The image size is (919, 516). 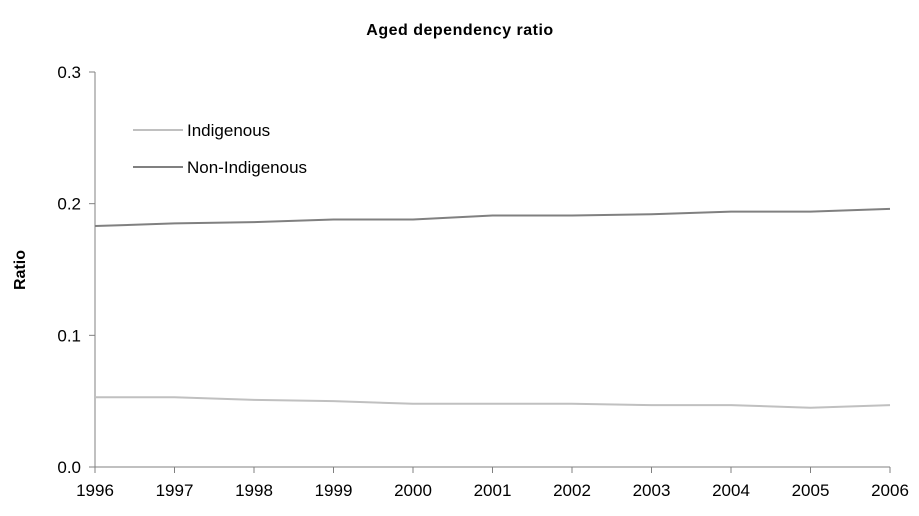 What do you see at coordinates (175, 490) in the screenshot?
I see `x-tick-label: 1997` at bounding box center [175, 490].